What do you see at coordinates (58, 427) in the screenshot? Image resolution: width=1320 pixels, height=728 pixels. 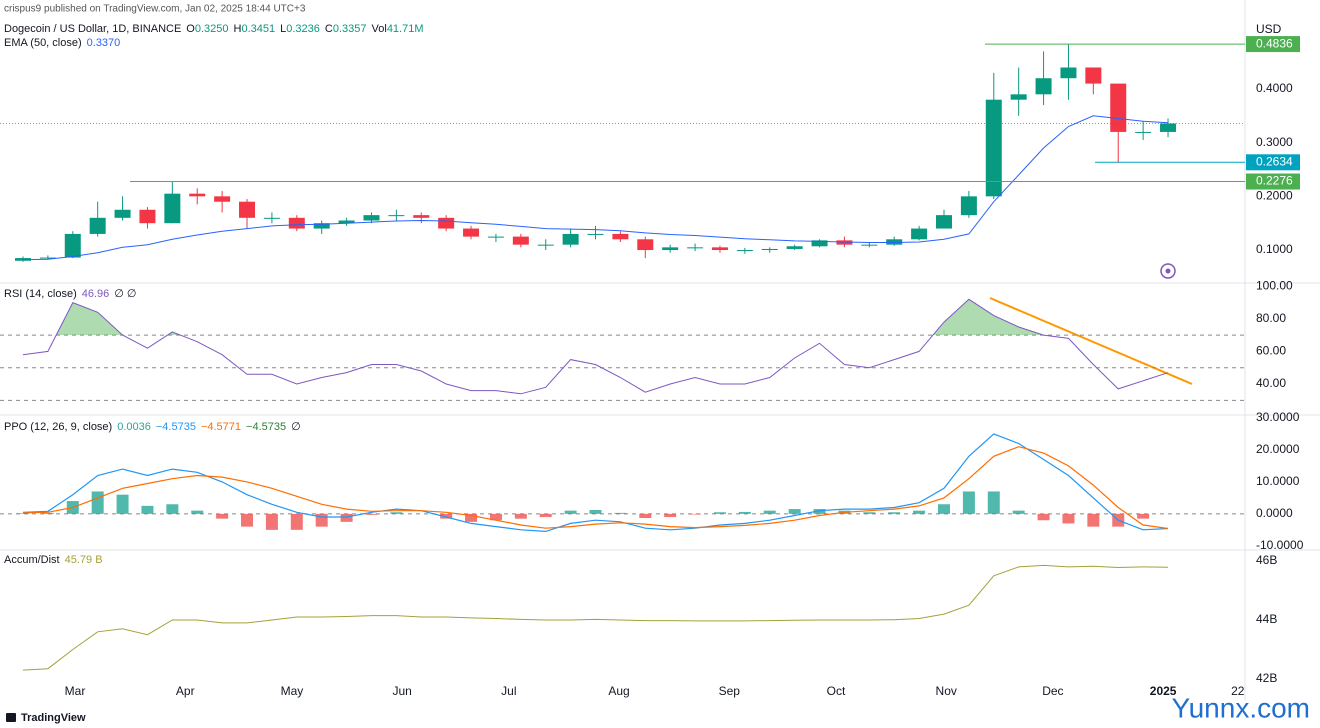 I see `ppo-legend: PPO (12, 26, 9, close)` at bounding box center [58, 427].